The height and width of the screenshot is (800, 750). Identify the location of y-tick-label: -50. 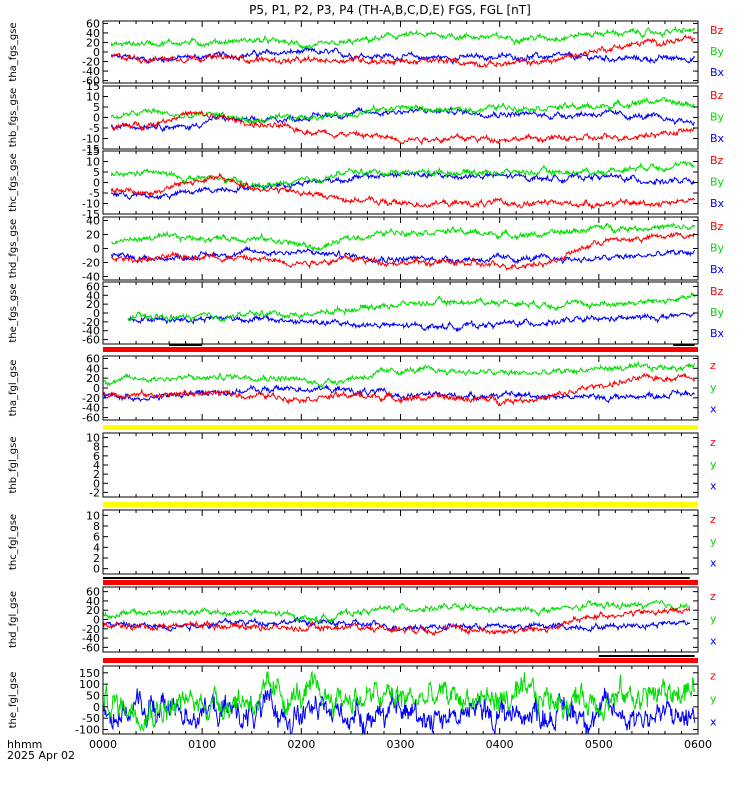
(91, 718).